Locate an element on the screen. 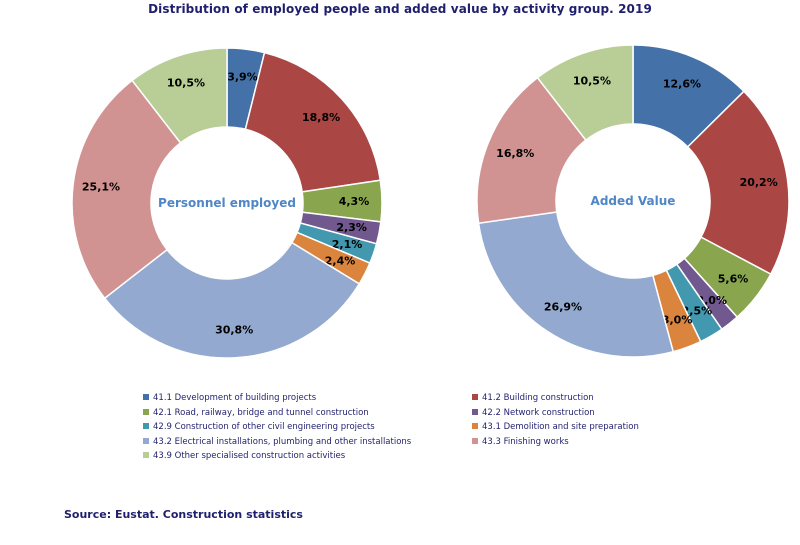 The height and width of the screenshot is (545, 800). center-label-added-value: Added Value is located at coordinates (633, 201).